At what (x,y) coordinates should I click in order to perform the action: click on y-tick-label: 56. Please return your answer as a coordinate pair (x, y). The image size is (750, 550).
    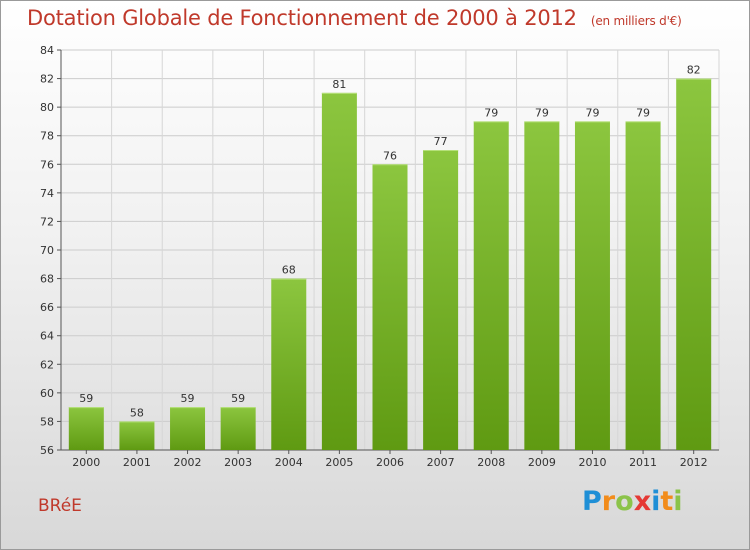
    Looking at the image, I should click on (47, 450).